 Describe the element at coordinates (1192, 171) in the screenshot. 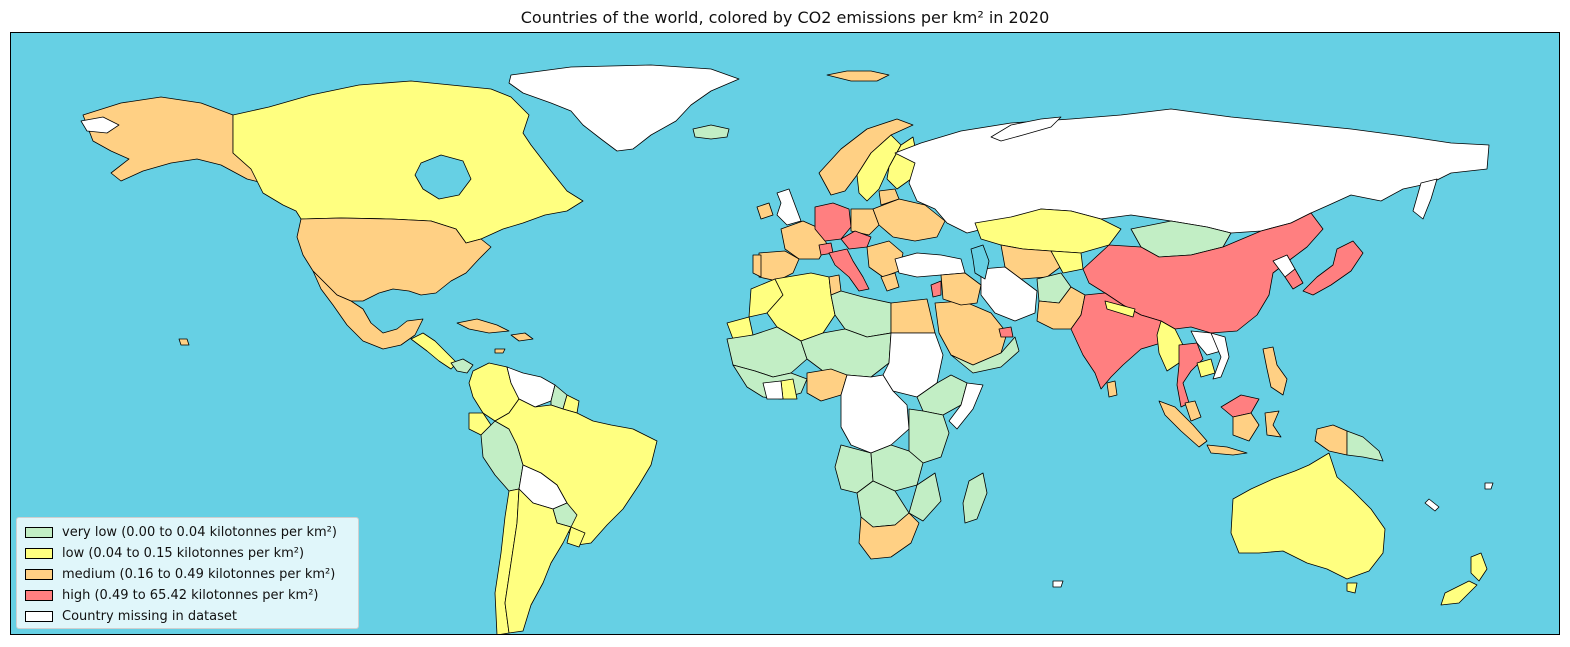

I see `russia` at that location.